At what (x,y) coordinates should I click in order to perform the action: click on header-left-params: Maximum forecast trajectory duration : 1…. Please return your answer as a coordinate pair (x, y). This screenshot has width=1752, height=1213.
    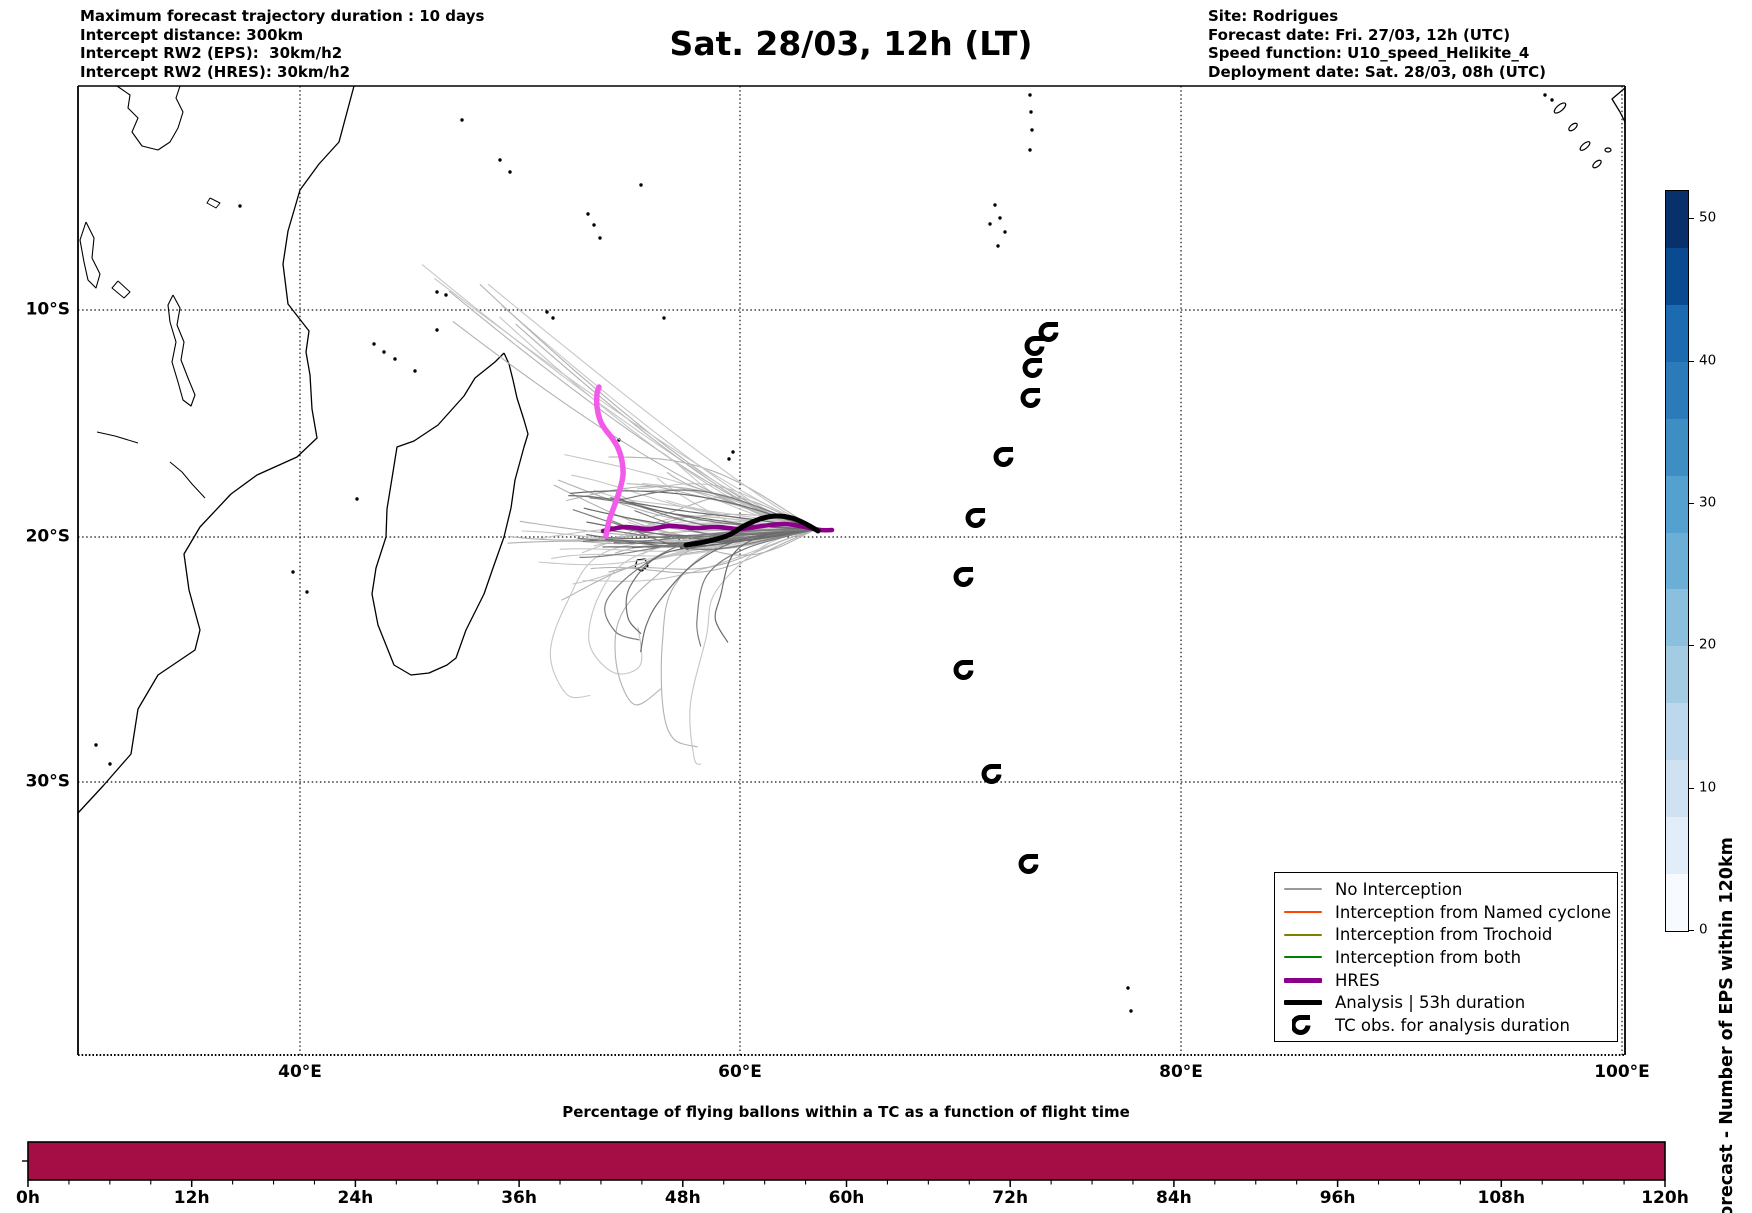
    Looking at the image, I should click on (282, 44).